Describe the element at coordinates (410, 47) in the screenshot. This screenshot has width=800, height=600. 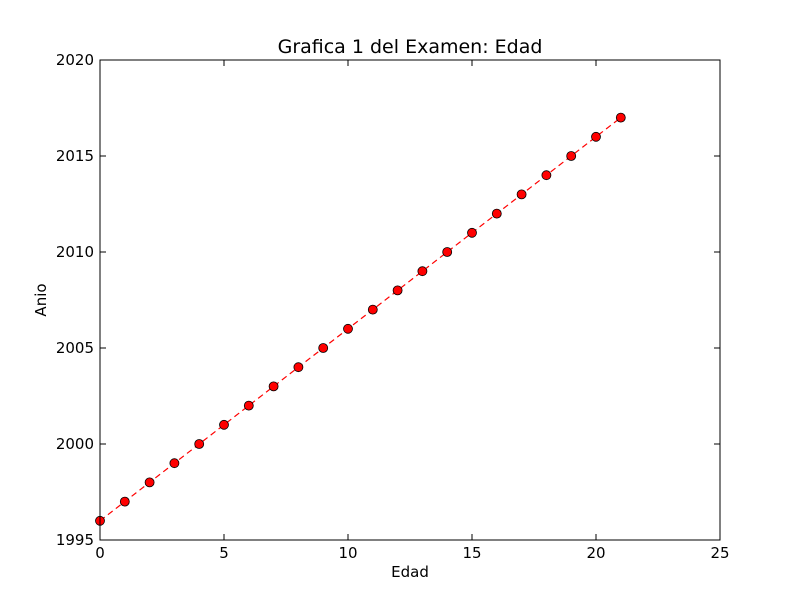
I see `chart-title: Grafica 1 del Examen: Edad` at that location.